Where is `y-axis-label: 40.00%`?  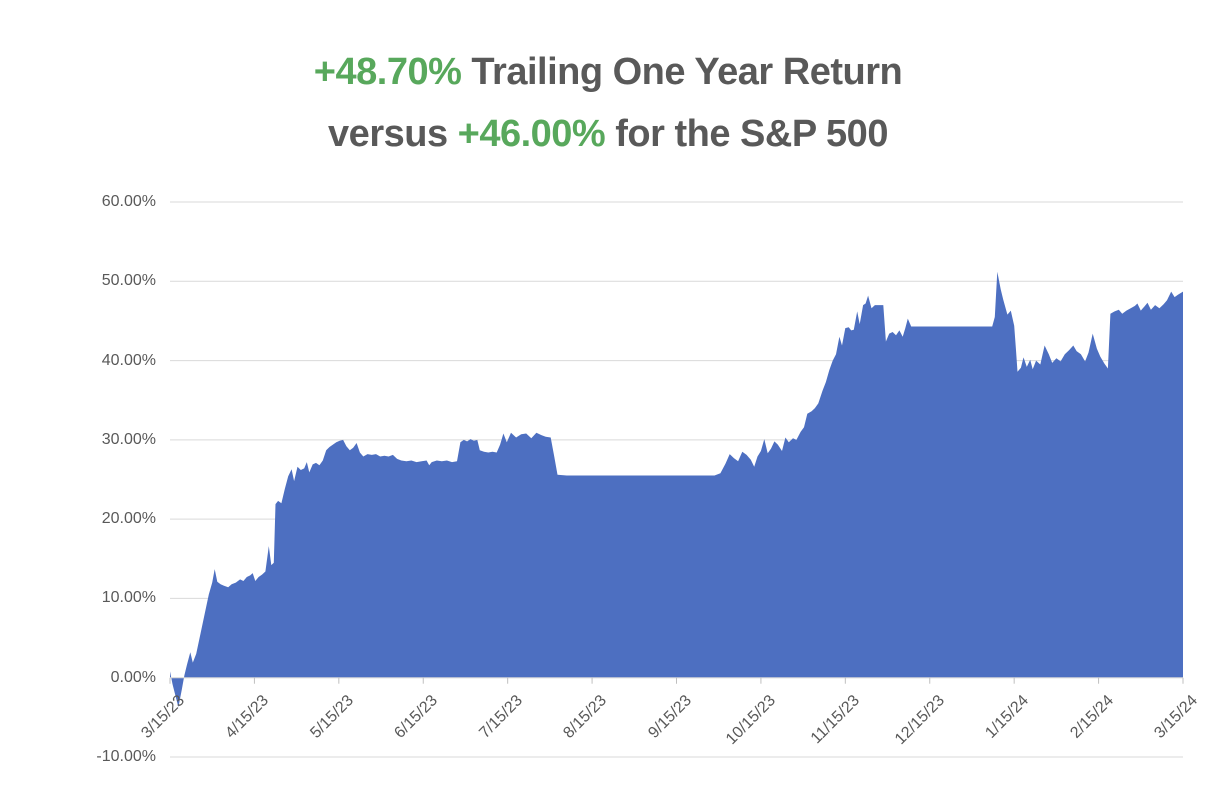 y-axis-label: 40.00% is located at coordinates (128, 360).